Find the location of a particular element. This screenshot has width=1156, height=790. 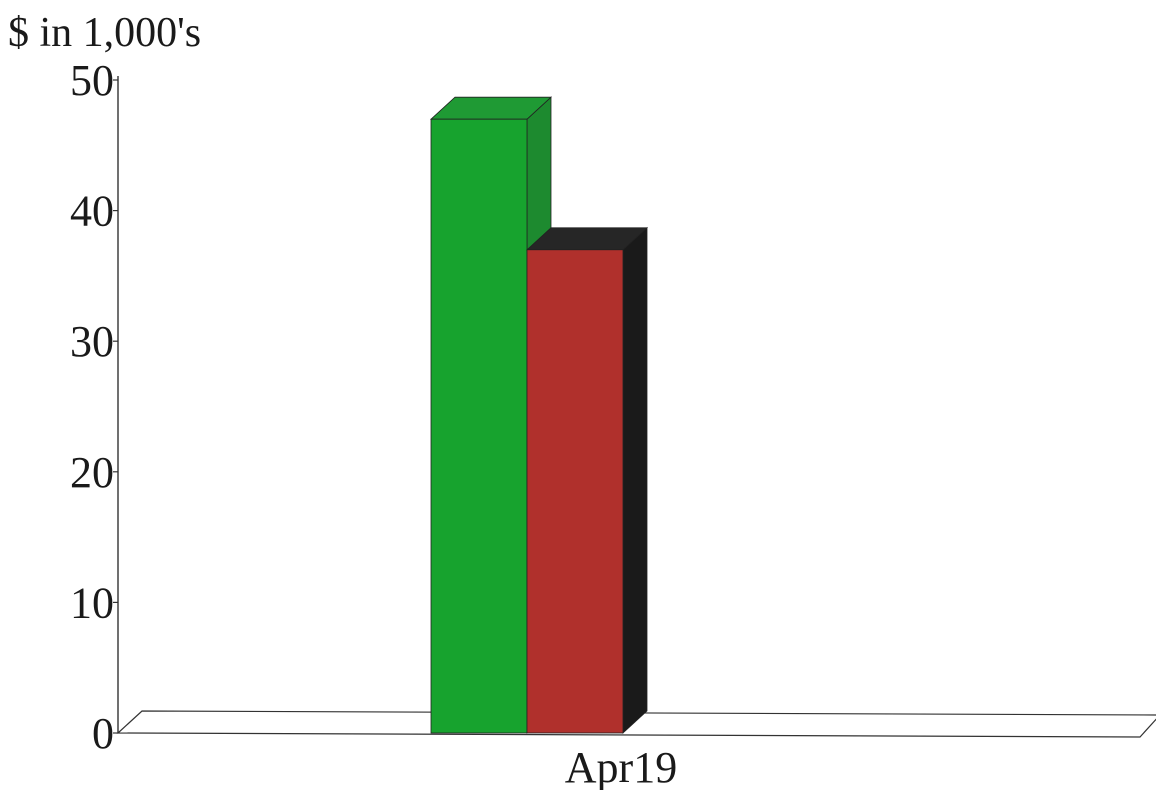

y-tick-label: 50 is located at coordinates (92, 80).